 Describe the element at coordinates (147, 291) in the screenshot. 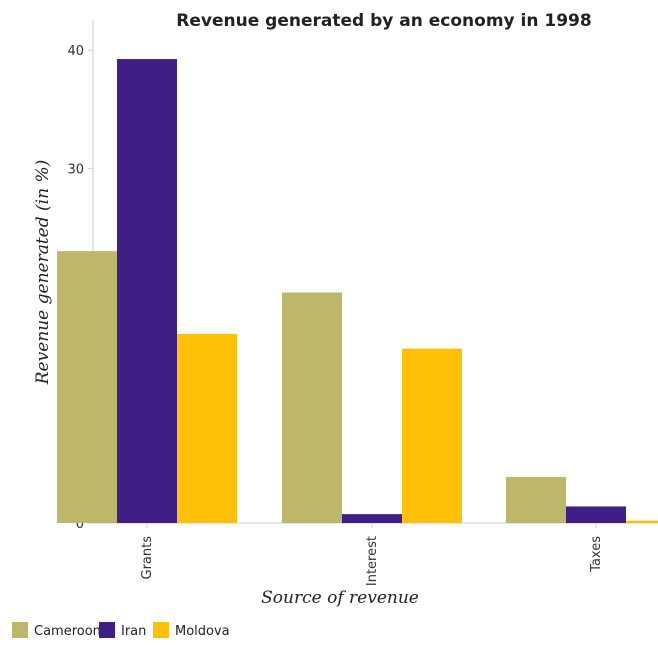

I see `bar-grants-iran` at that location.